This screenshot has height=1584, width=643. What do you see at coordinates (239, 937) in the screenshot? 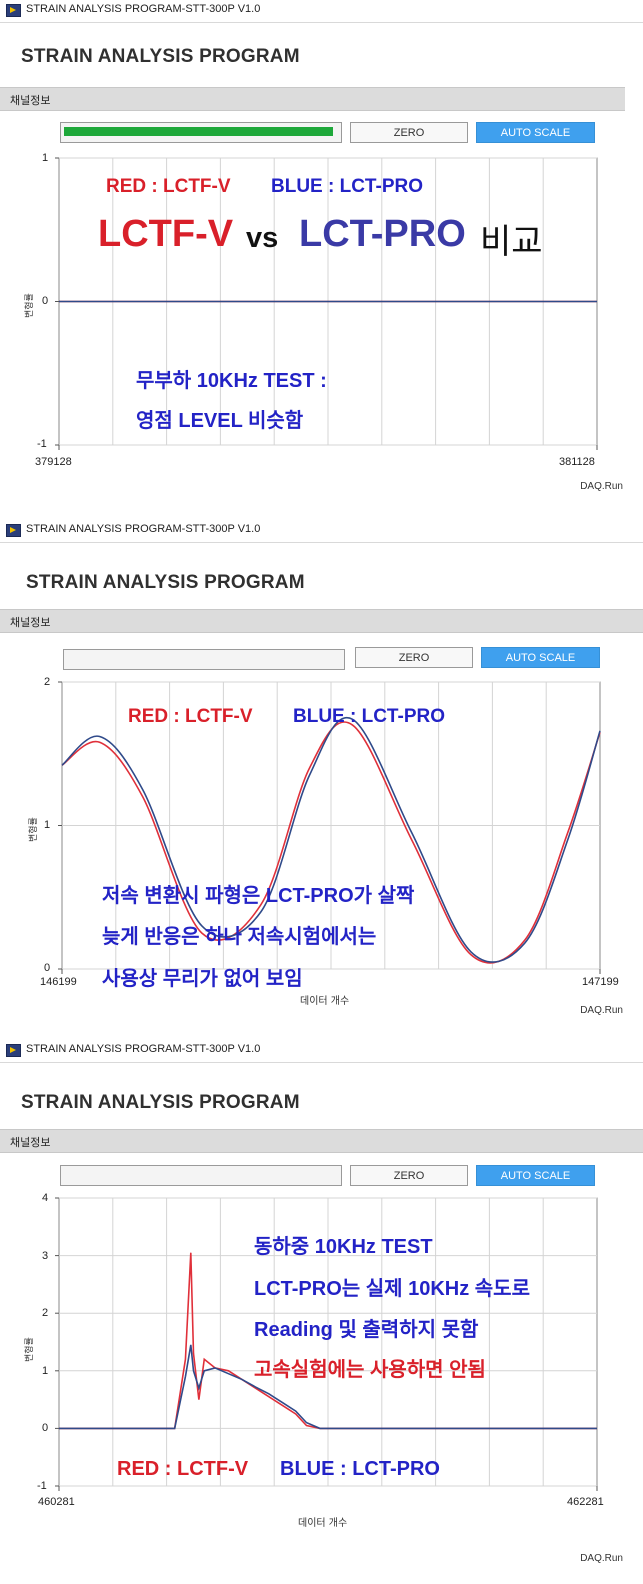
I see `note-line: 늦게 반응은 하나 저속시험에서는` at bounding box center [239, 937].